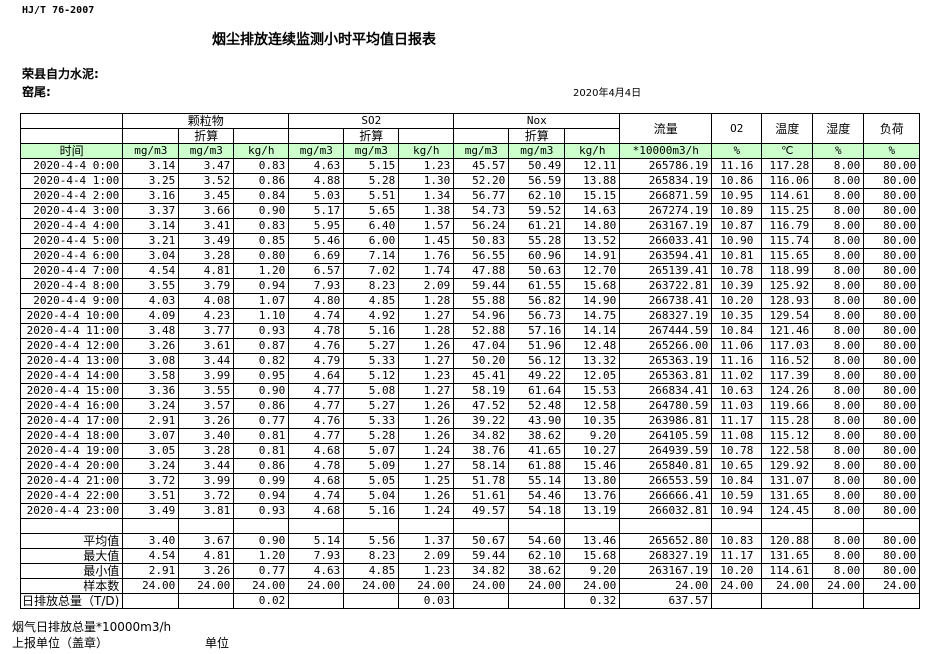 Image resolution: width=935 pixels, height=654 pixels. I want to click on group-nox: Nox, so click(537, 121).